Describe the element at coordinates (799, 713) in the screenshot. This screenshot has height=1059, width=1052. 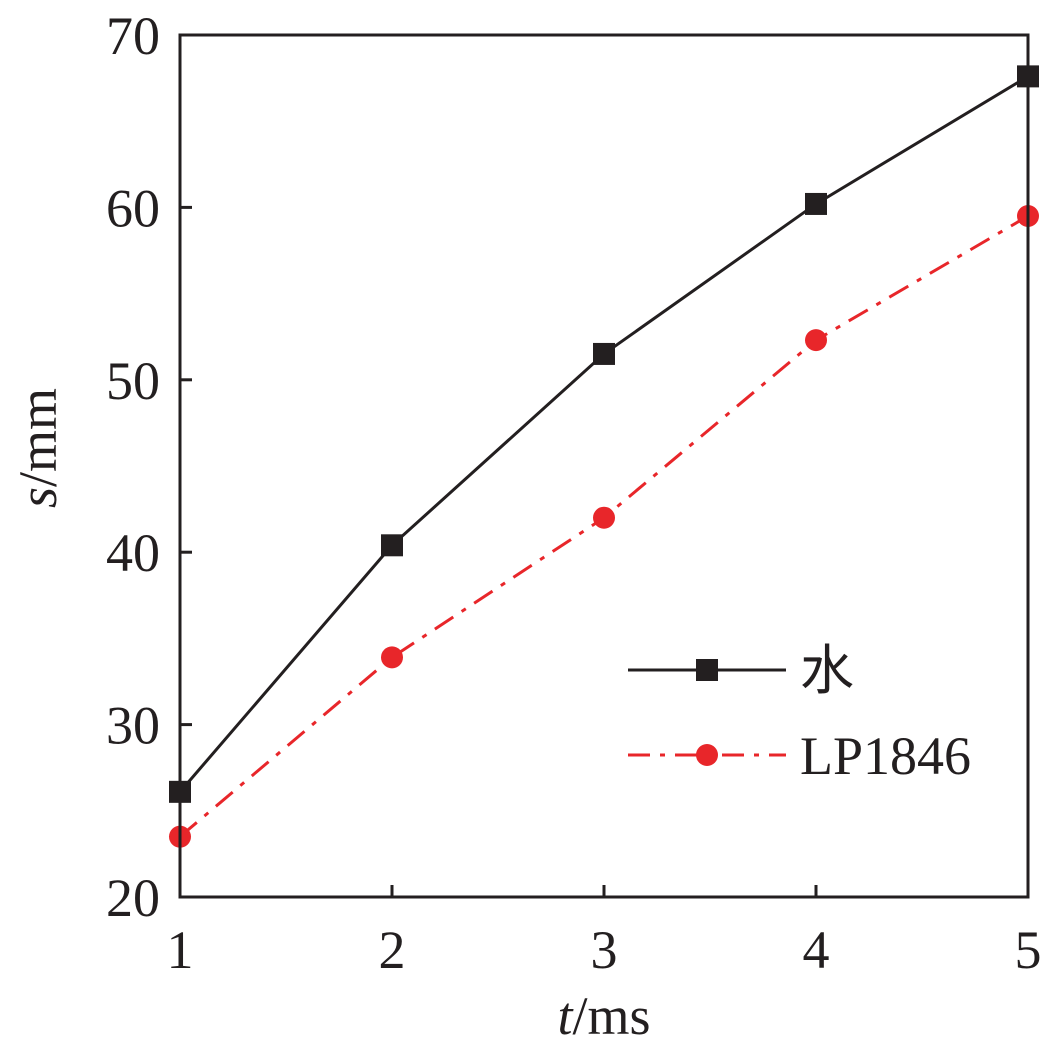
I see `legend: 水 LP1846` at that location.